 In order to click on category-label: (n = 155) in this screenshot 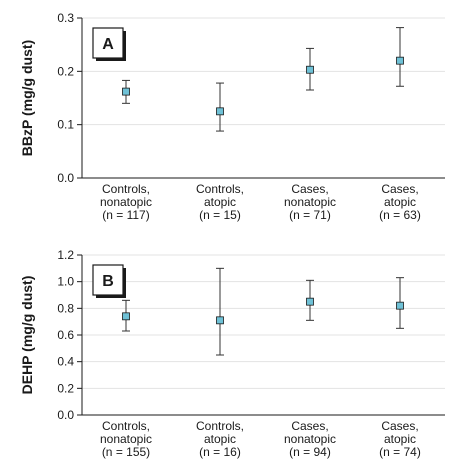, I will do `click(126, 452)`.